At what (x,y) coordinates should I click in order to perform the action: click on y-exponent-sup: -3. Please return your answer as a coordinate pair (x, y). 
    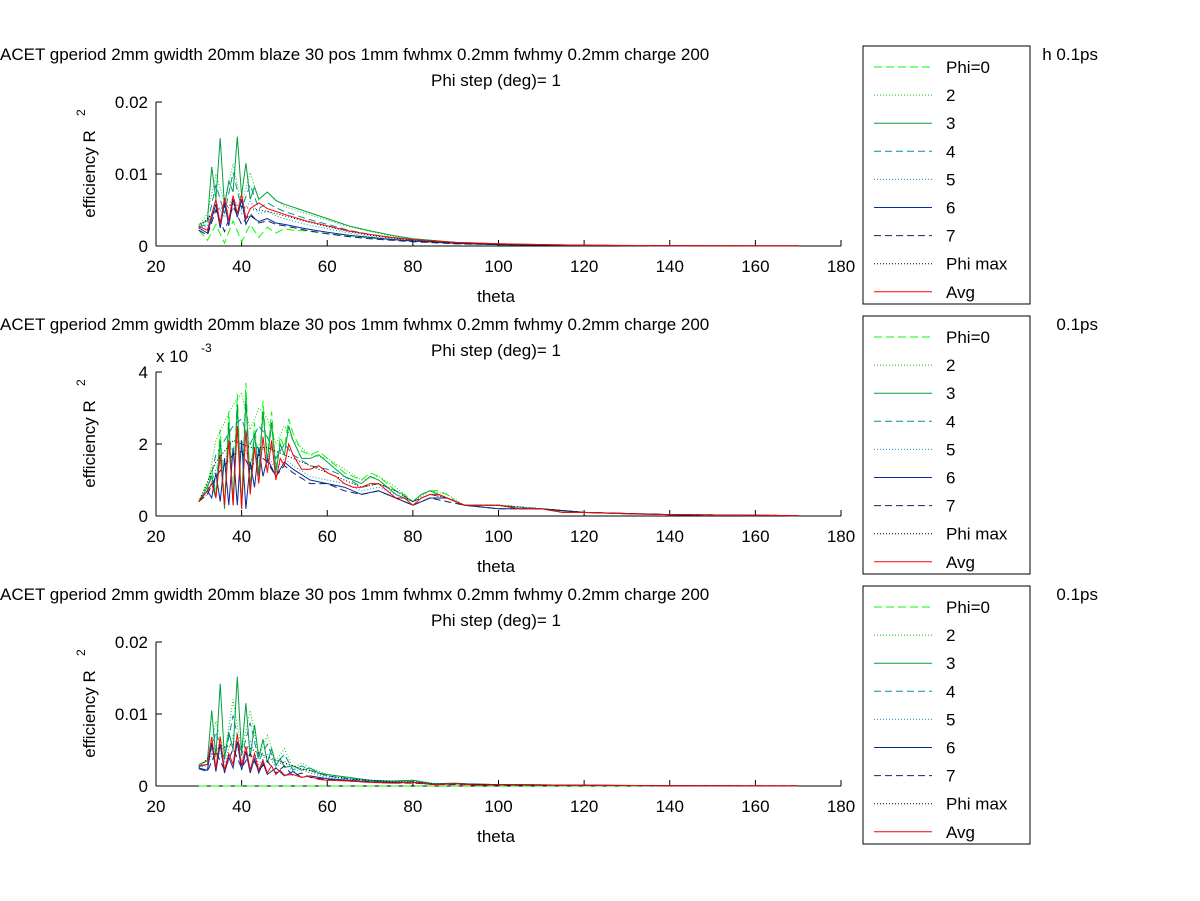
    Looking at the image, I should click on (206, 348).